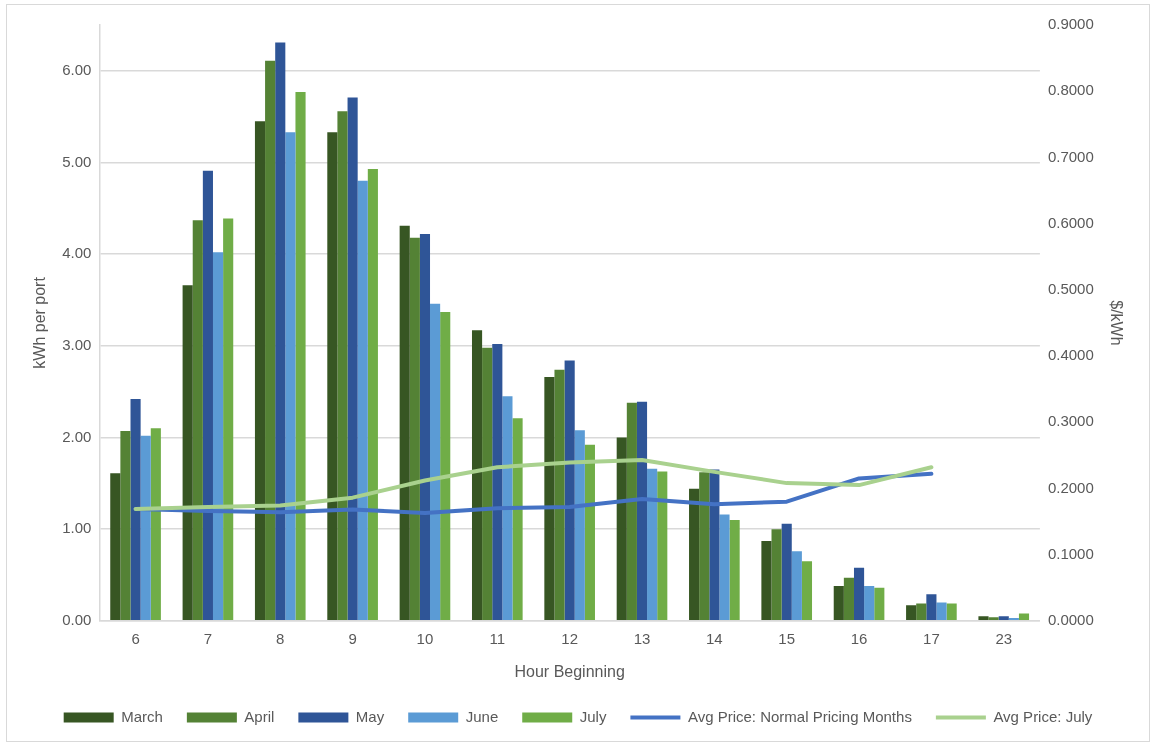  What do you see at coordinates (77, 528) in the screenshot?
I see `y-tick-label: 1.00` at bounding box center [77, 528].